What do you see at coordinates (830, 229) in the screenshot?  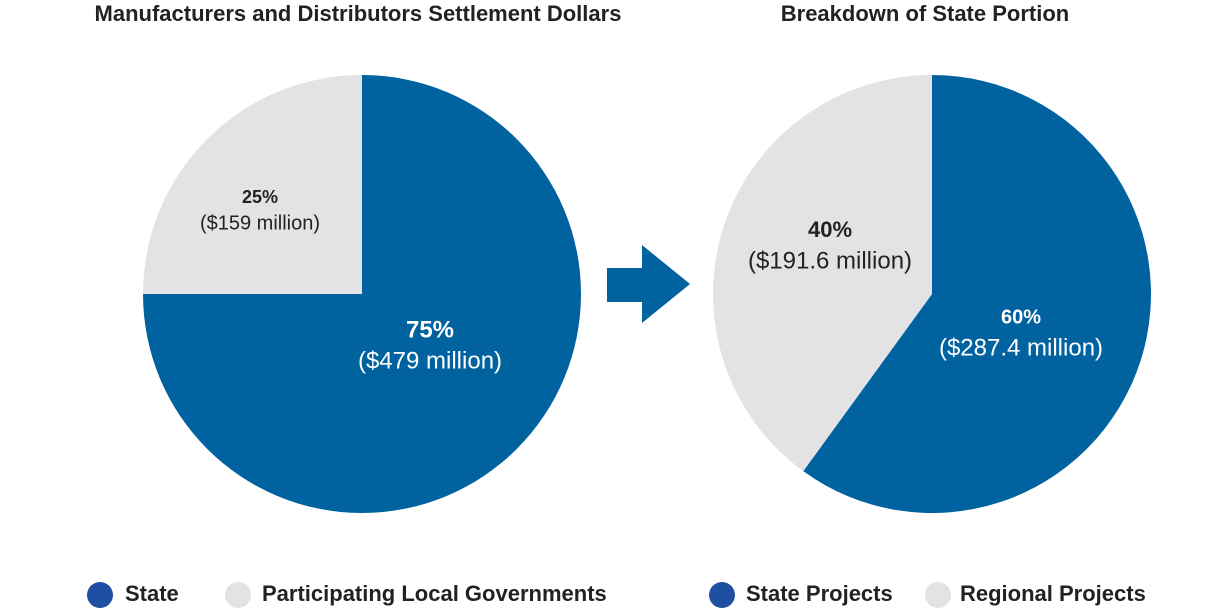 I see `value-label: 40%` at bounding box center [830, 229].